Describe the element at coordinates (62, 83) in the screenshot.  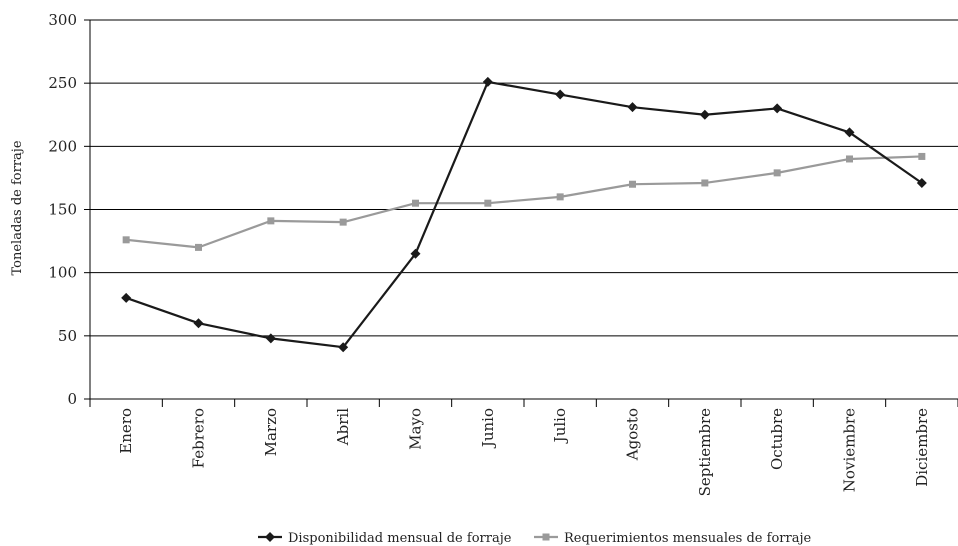
I see `y-tick-label: 250` at that location.